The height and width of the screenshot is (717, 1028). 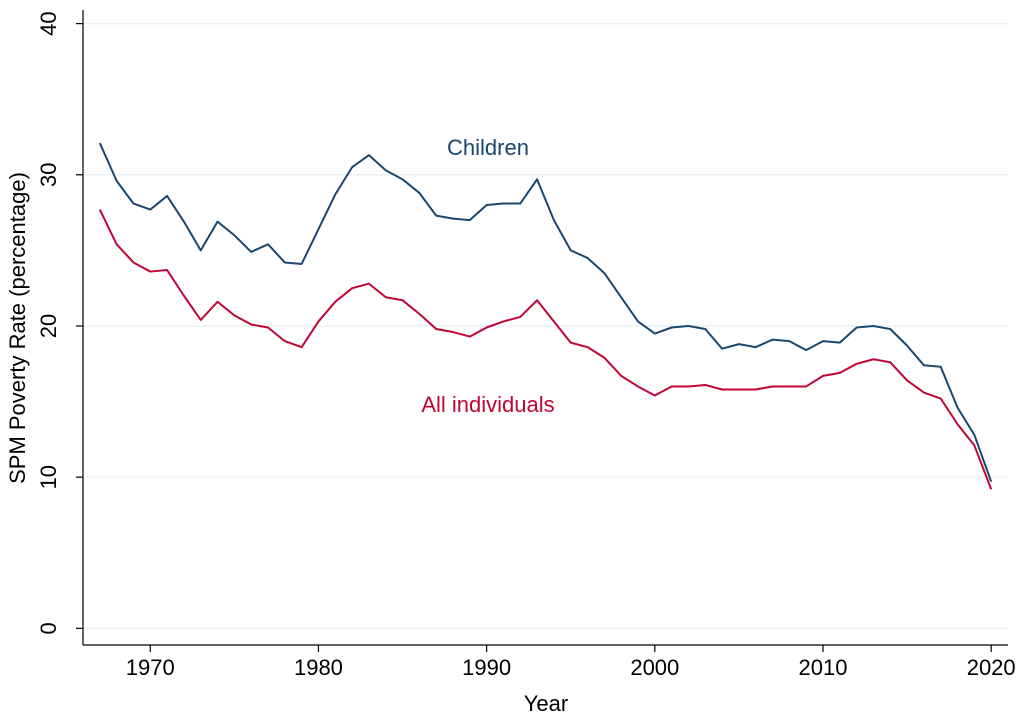 I want to click on y-tick-label: 10, so click(x=48, y=477).